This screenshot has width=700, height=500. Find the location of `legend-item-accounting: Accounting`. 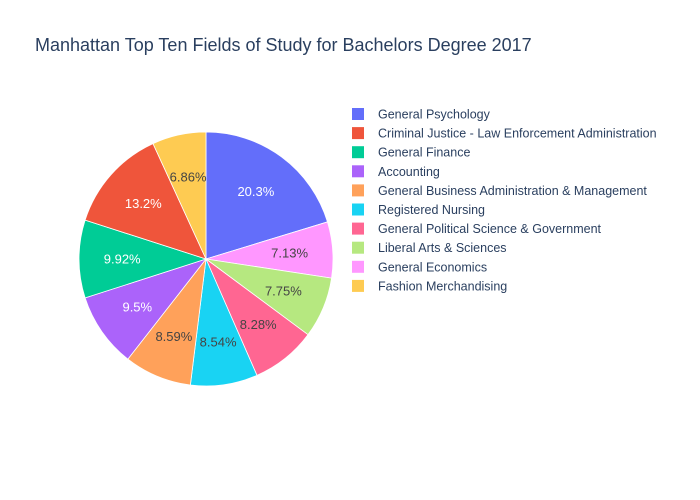

legend-item-accounting: Accounting is located at coordinates (396, 172).